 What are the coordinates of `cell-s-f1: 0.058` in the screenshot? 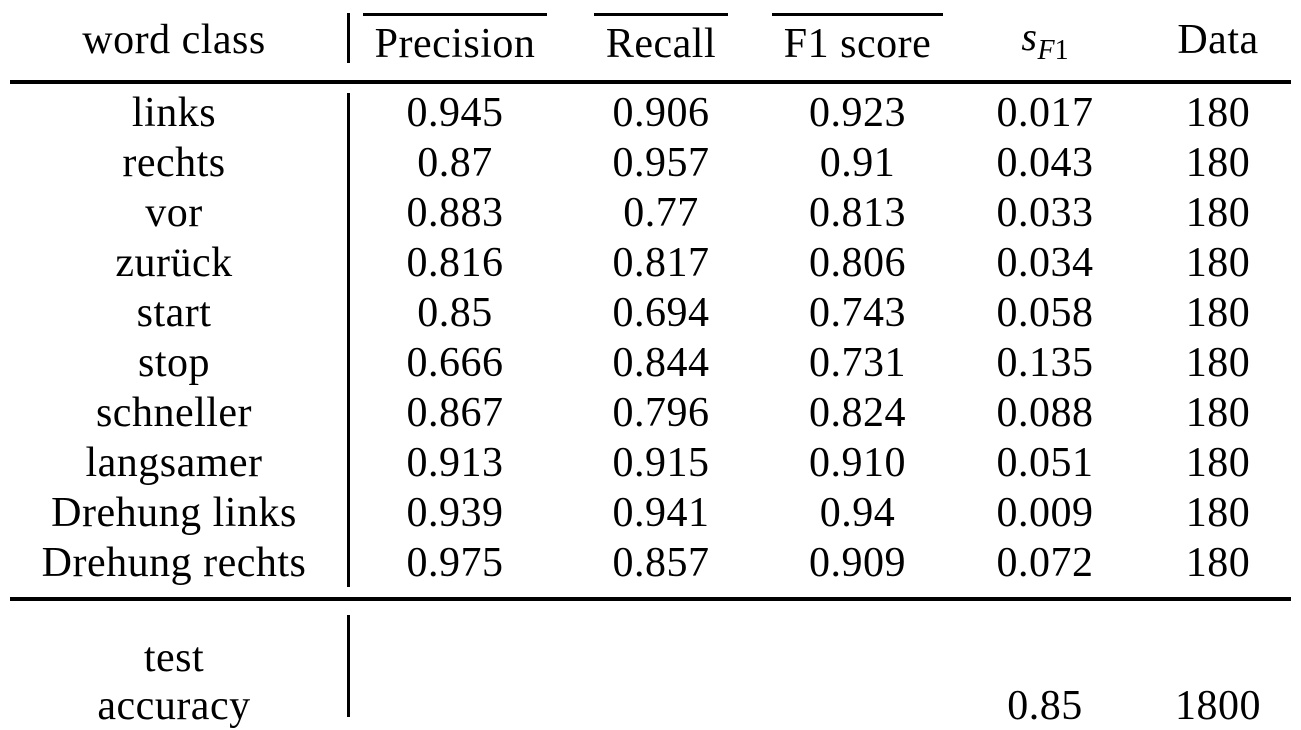 It's located at (1045, 313).